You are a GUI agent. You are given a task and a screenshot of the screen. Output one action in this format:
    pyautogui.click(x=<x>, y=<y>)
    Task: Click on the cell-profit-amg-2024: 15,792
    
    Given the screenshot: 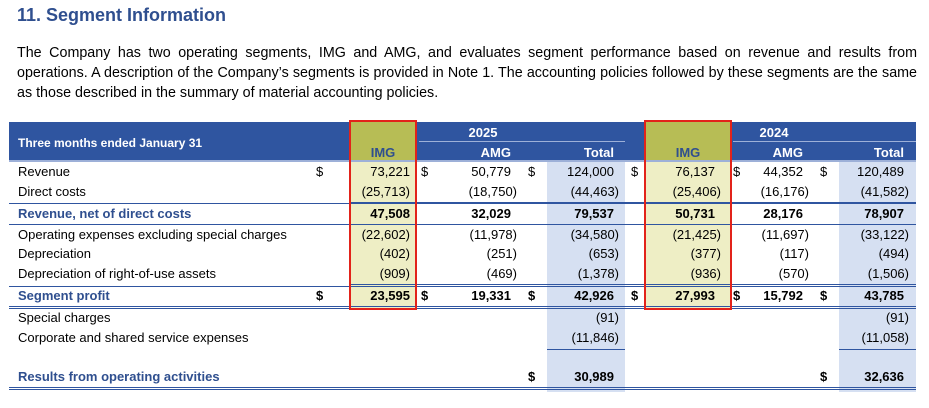 What is the action you would take?
    pyautogui.click(x=783, y=295)
    